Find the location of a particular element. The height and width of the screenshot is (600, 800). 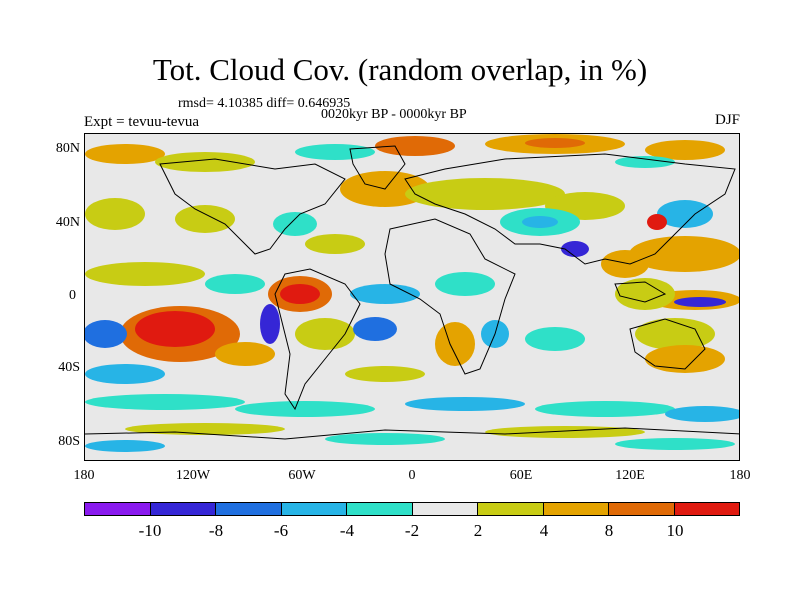

colorbar-label: -6 is located at coordinates (281, 530).